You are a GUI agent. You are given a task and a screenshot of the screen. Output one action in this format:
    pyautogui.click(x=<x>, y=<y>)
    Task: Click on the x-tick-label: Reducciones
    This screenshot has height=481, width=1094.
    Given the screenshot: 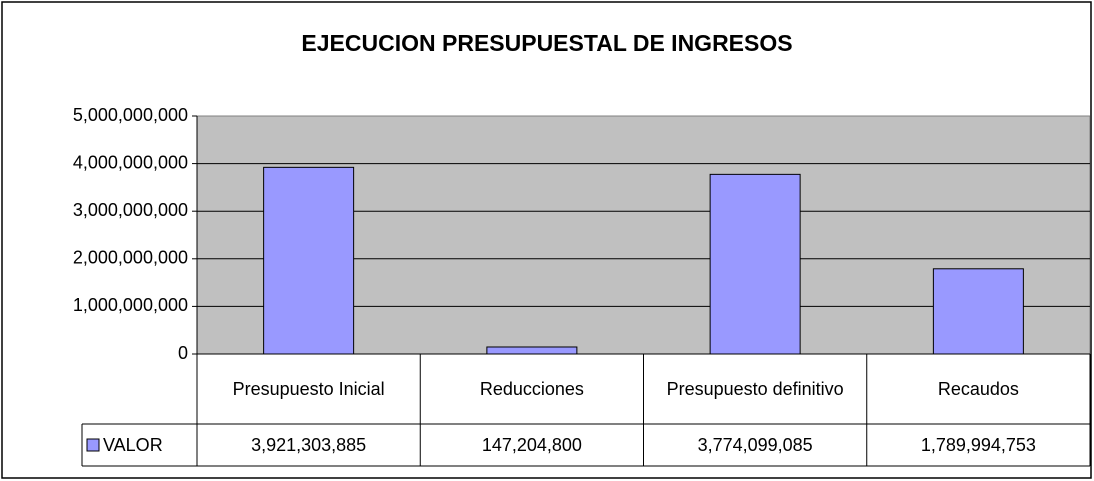 What is the action you would take?
    pyautogui.click(x=532, y=389)
    